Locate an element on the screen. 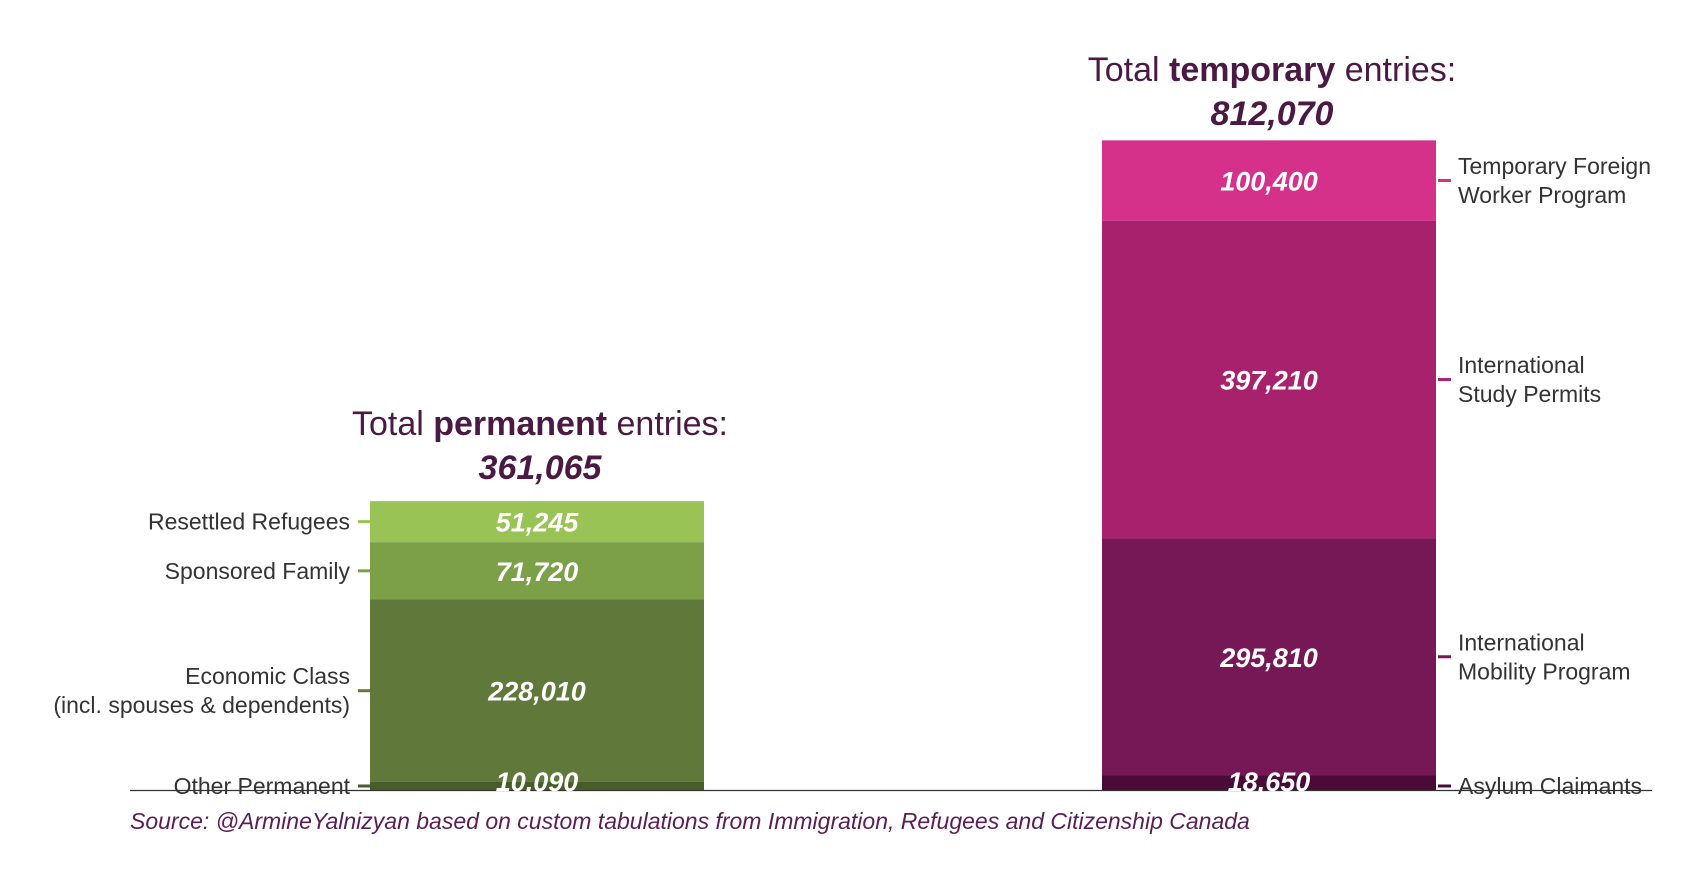 The image size is (1689, 895). temporary-total-title: Total temporary entries: is located at coordinates (1272, 70).